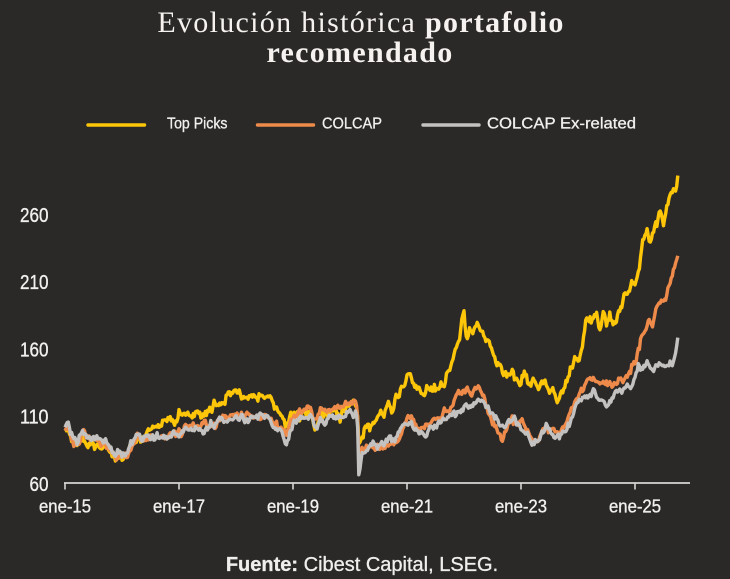  I want to click on svg-text: 210, so click(34, 283).